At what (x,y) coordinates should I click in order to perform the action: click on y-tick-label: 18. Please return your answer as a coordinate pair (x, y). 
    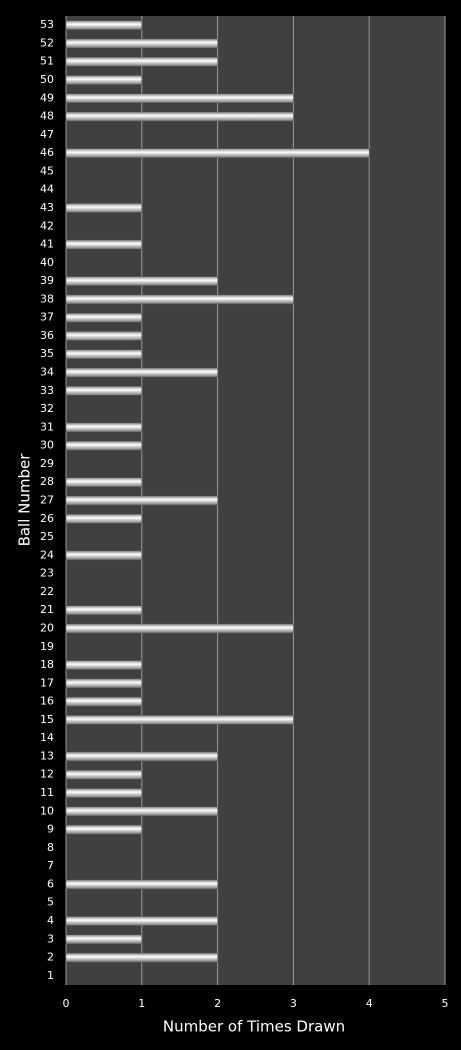
    Looking at the image, I should click on (47, 664).